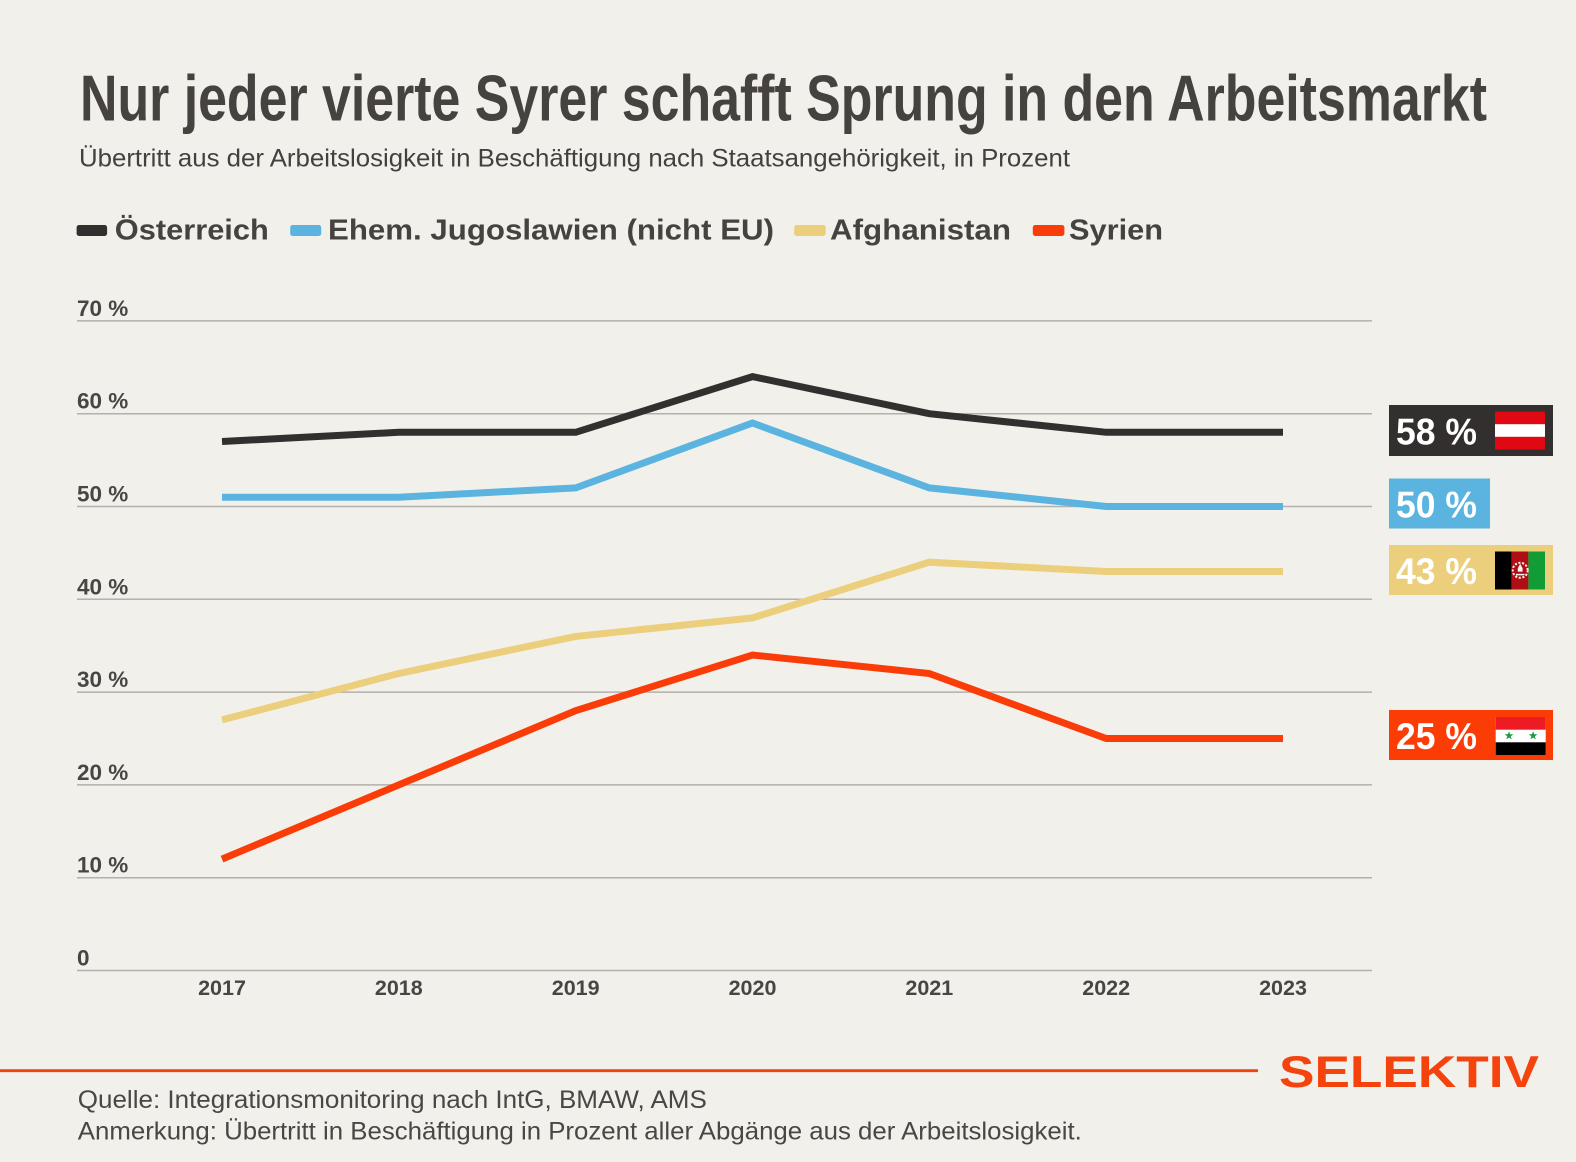 This screenshot has width=1576, height=1162. I want to click on svg-text: 40 %, so click(102, 586).